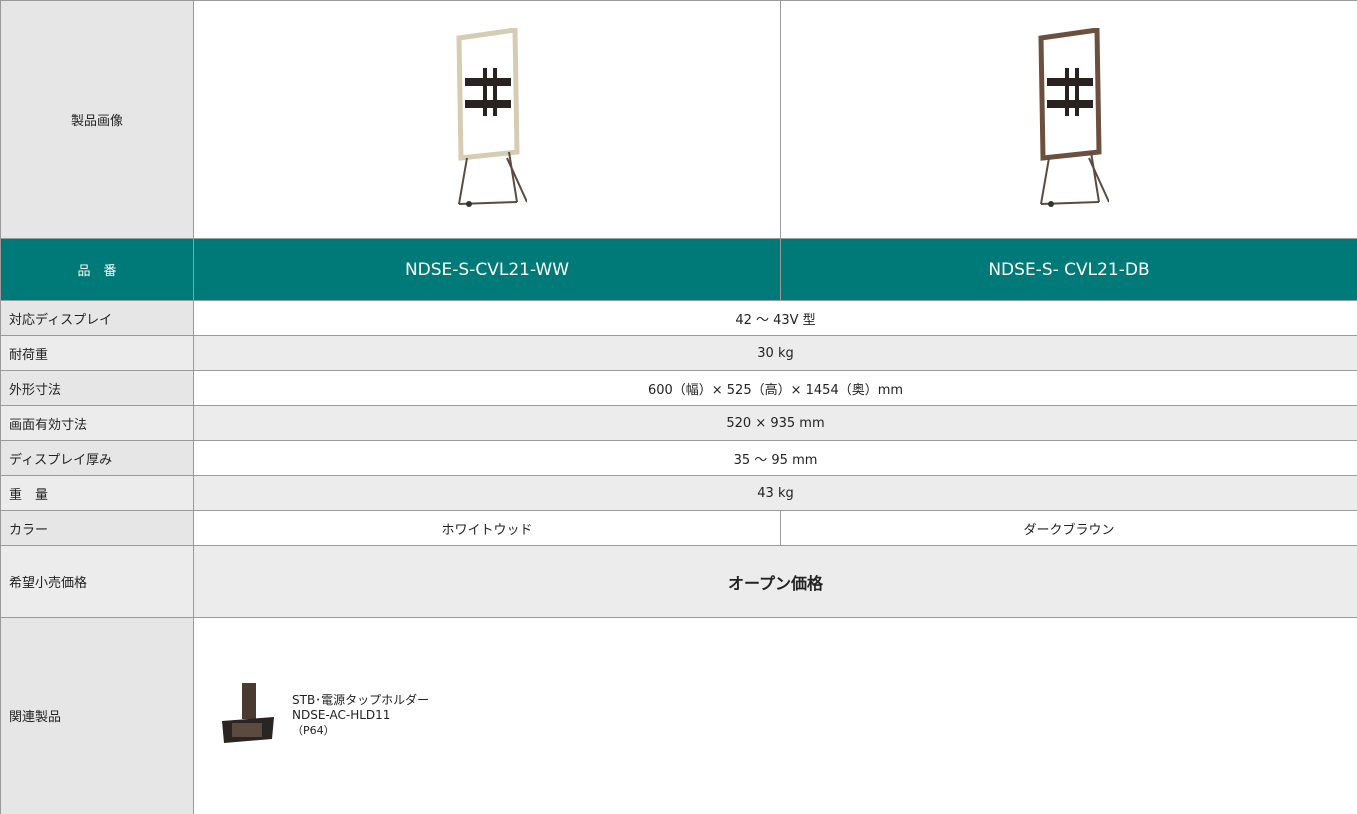  What do you see at coordinates (97, 458) in the screenshot?
I see `label: ディスプレイ厚み` at bounding box center [97, 458].